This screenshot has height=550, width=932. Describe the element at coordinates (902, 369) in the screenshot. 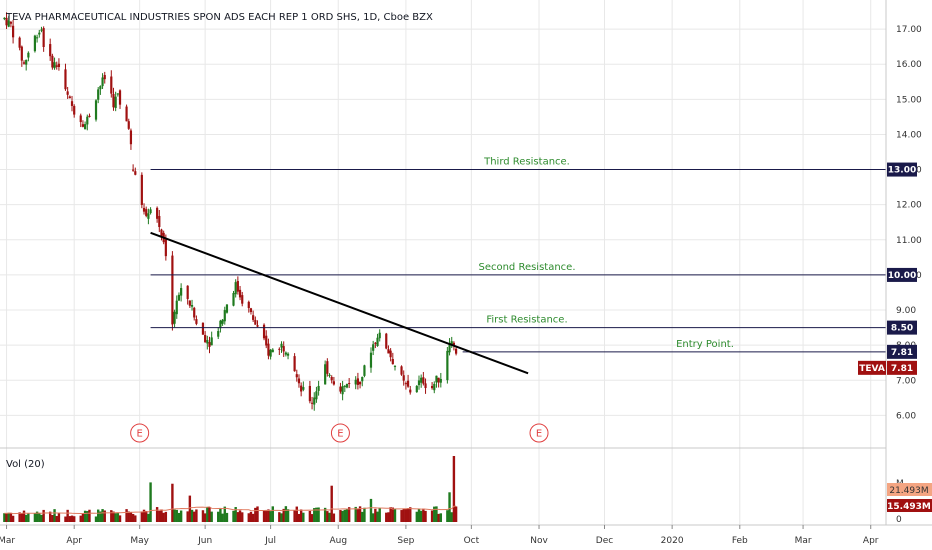

I see `ticker-price-tag-label: 7.81` at that location.